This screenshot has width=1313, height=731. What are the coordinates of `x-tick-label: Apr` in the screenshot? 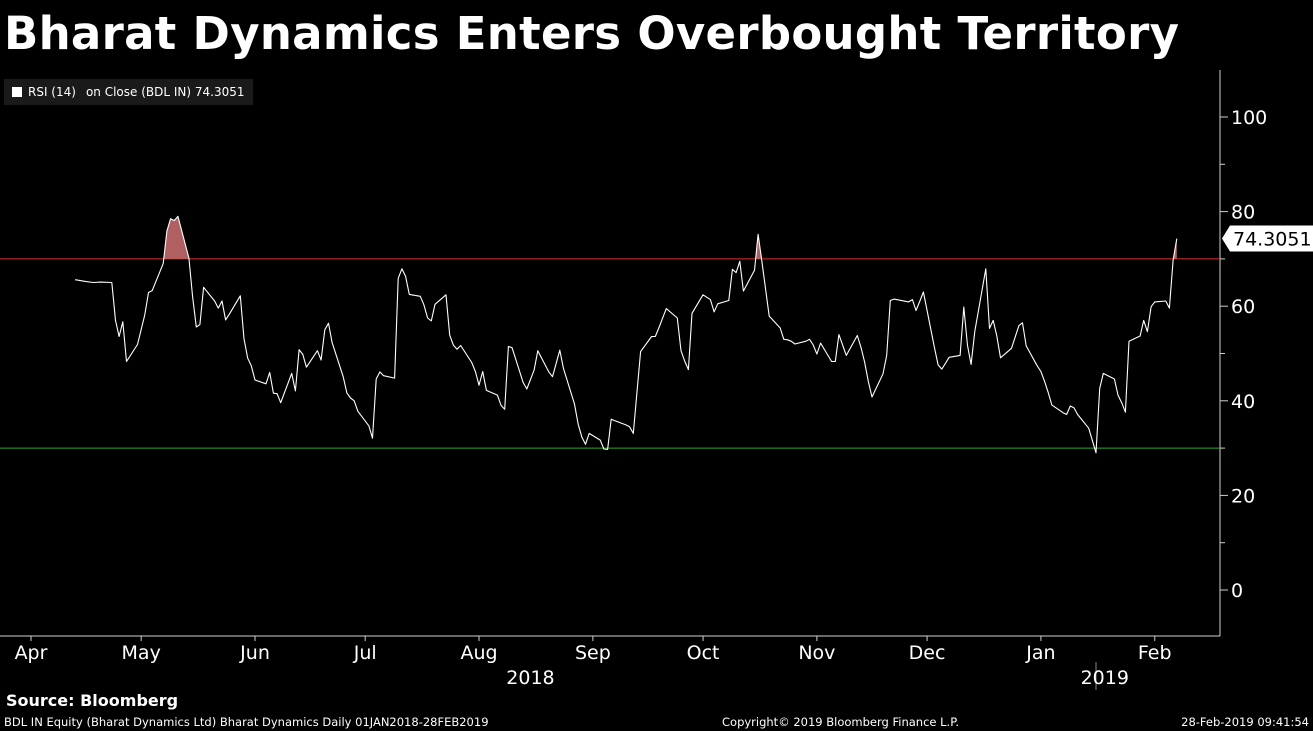 It's located at (31, 653).